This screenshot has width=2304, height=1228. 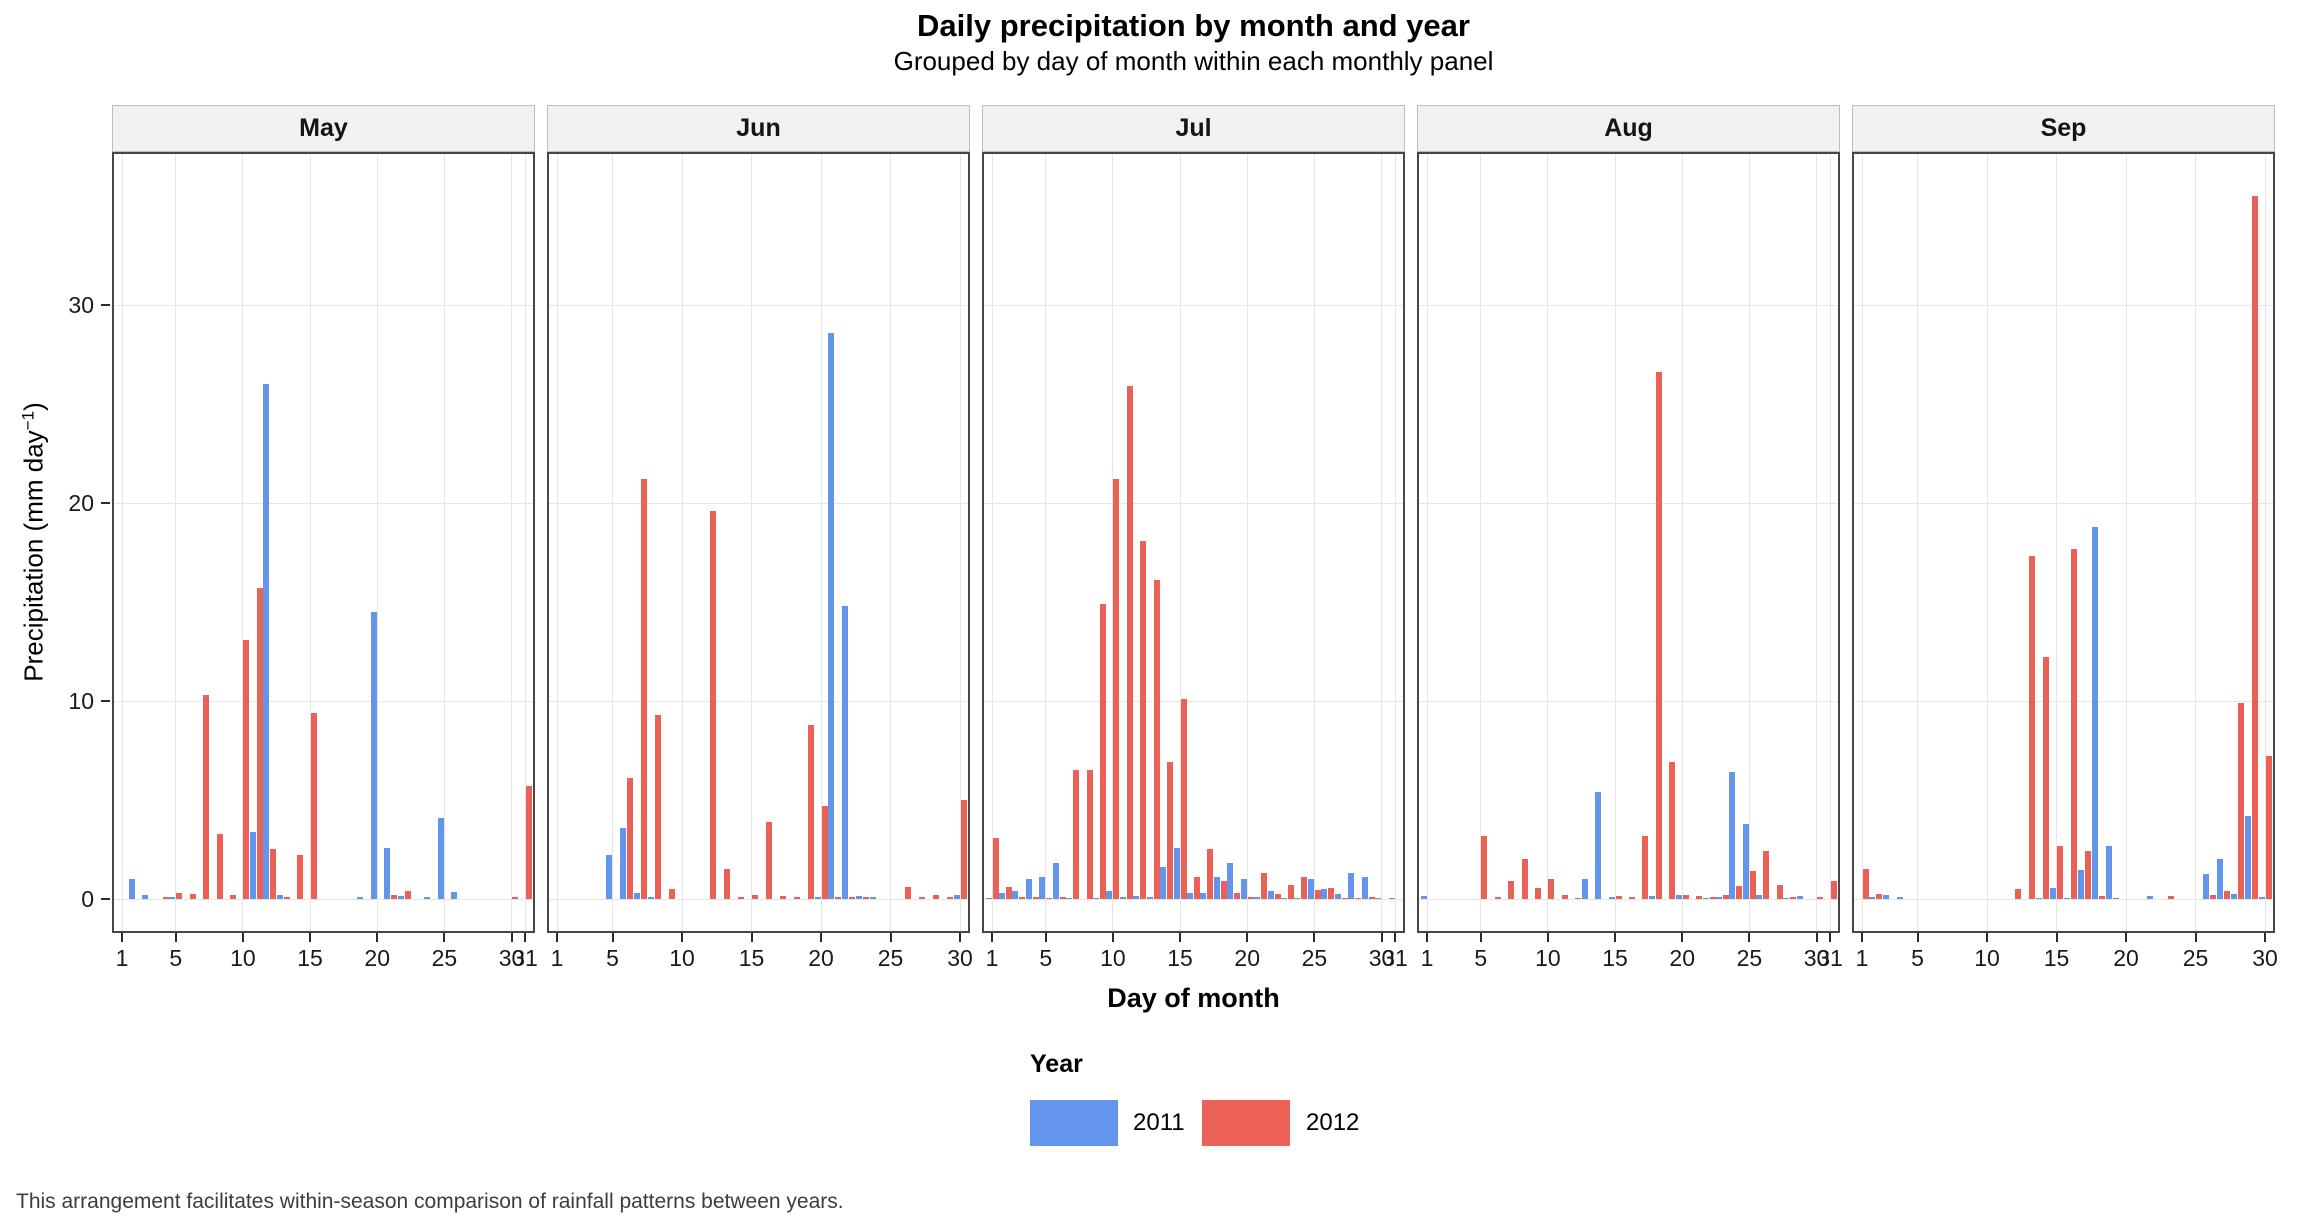 What do you see at coordinates (821, 958) in the screenshot?
I see `x-axis-tick-label: 20` at bounding box center [821, 958].